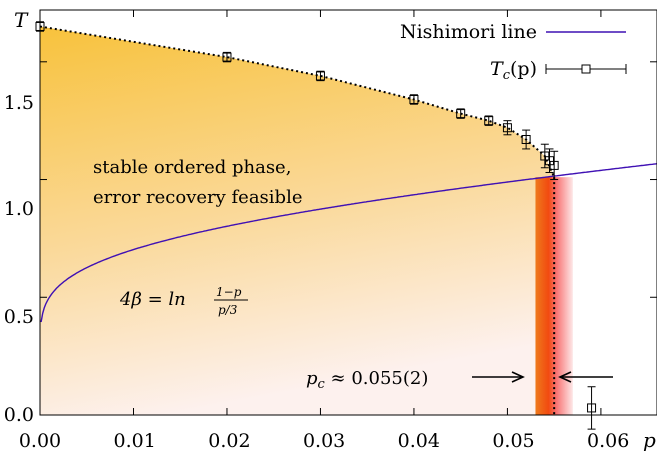 The image size is (657, 455). I want to click on region-annotation-line2: error recovery feasible, so click(198, 197).